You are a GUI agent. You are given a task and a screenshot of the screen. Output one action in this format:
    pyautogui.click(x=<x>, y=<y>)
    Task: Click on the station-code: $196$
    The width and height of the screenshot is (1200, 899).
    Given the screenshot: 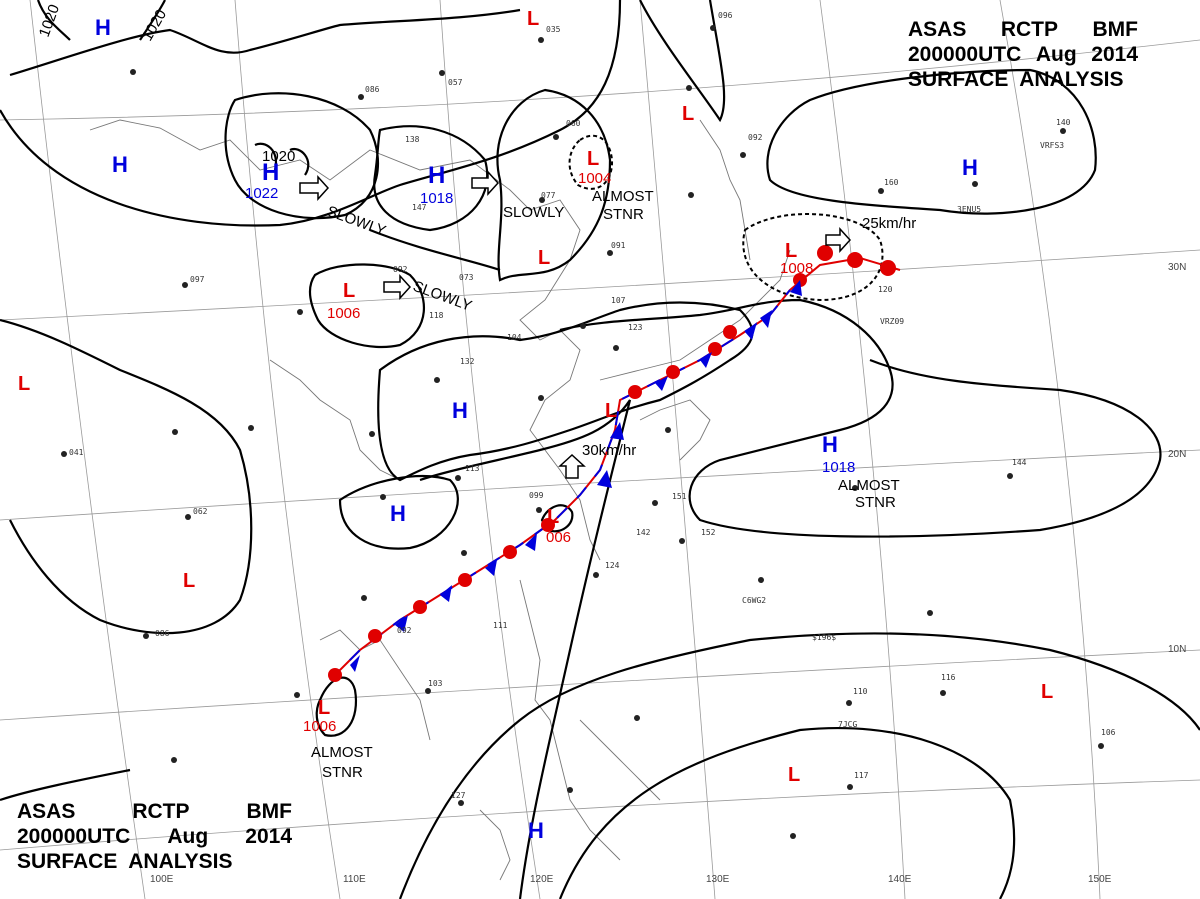 What is the action you would take?
    pyautogui.click(x=824, y=637)
    